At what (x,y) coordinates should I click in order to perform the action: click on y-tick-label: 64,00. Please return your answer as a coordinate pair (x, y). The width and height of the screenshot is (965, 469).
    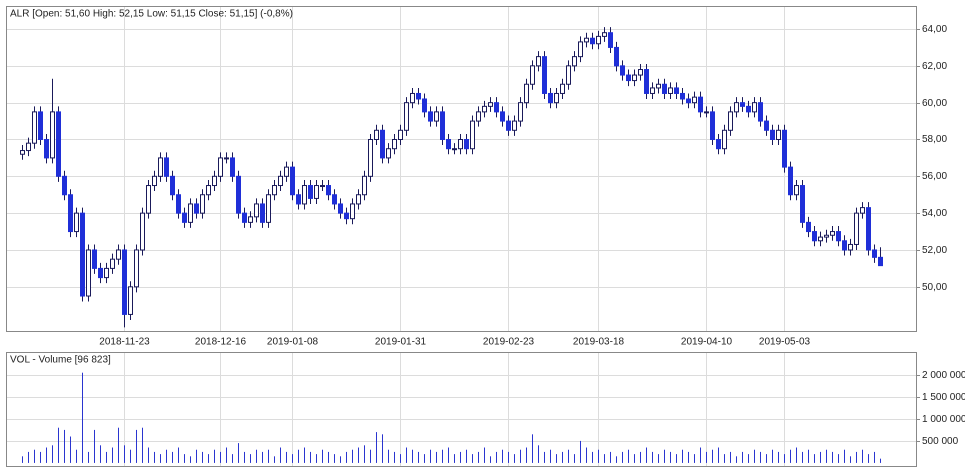
    Looking at the image, I should click on (934, 29).